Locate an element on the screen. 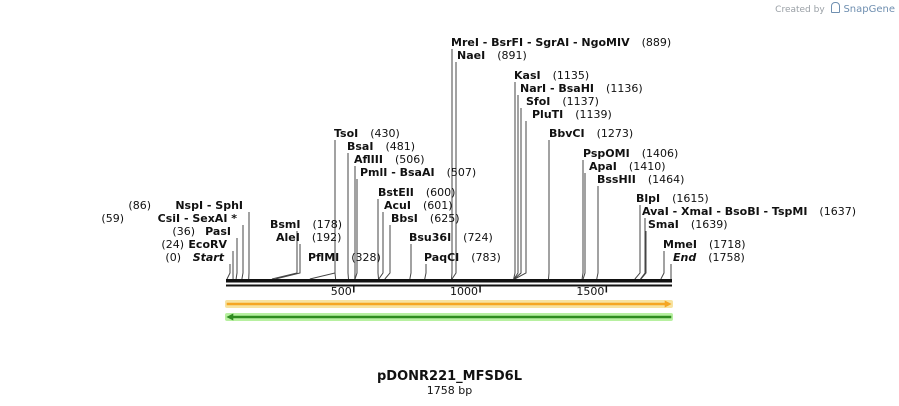 Image resolution: width=899 pixels, height=406 pixels. restriction-site-label: AvaI - XmaI - BsoBI - TspMI (1637) is located at coordinates (749, 211).